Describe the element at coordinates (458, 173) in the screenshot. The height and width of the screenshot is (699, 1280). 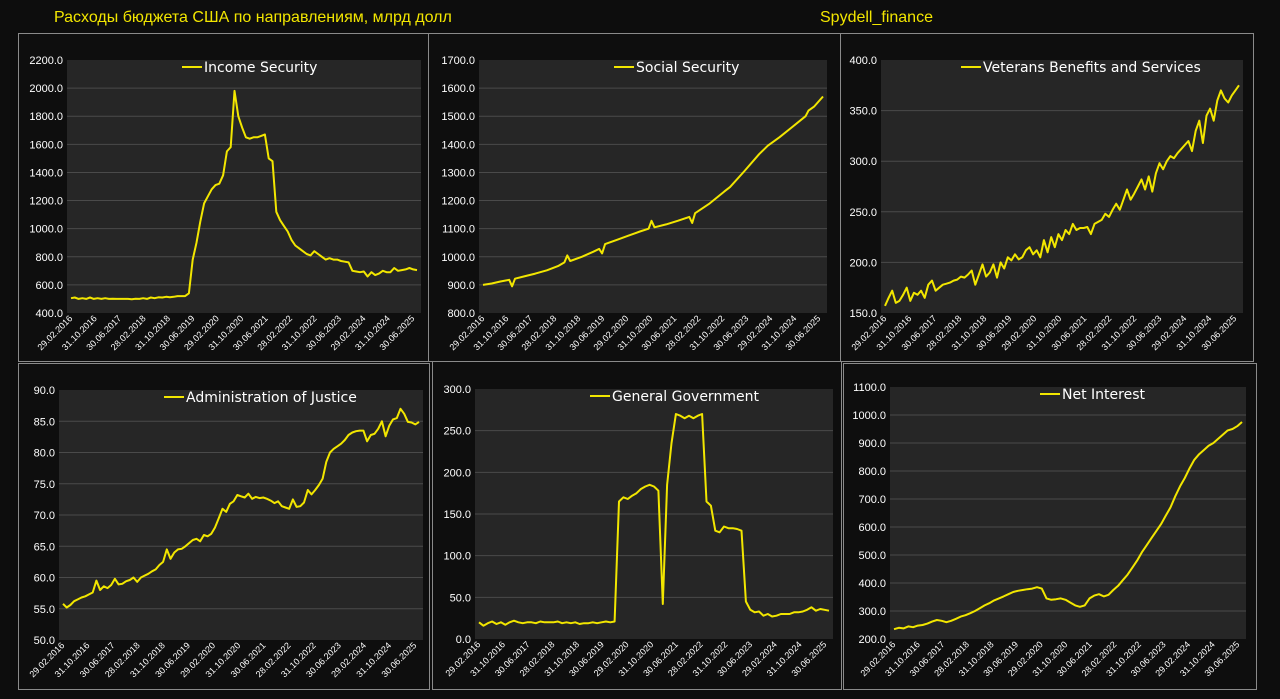
I see `y-tick-label: 1300.0` at that location.